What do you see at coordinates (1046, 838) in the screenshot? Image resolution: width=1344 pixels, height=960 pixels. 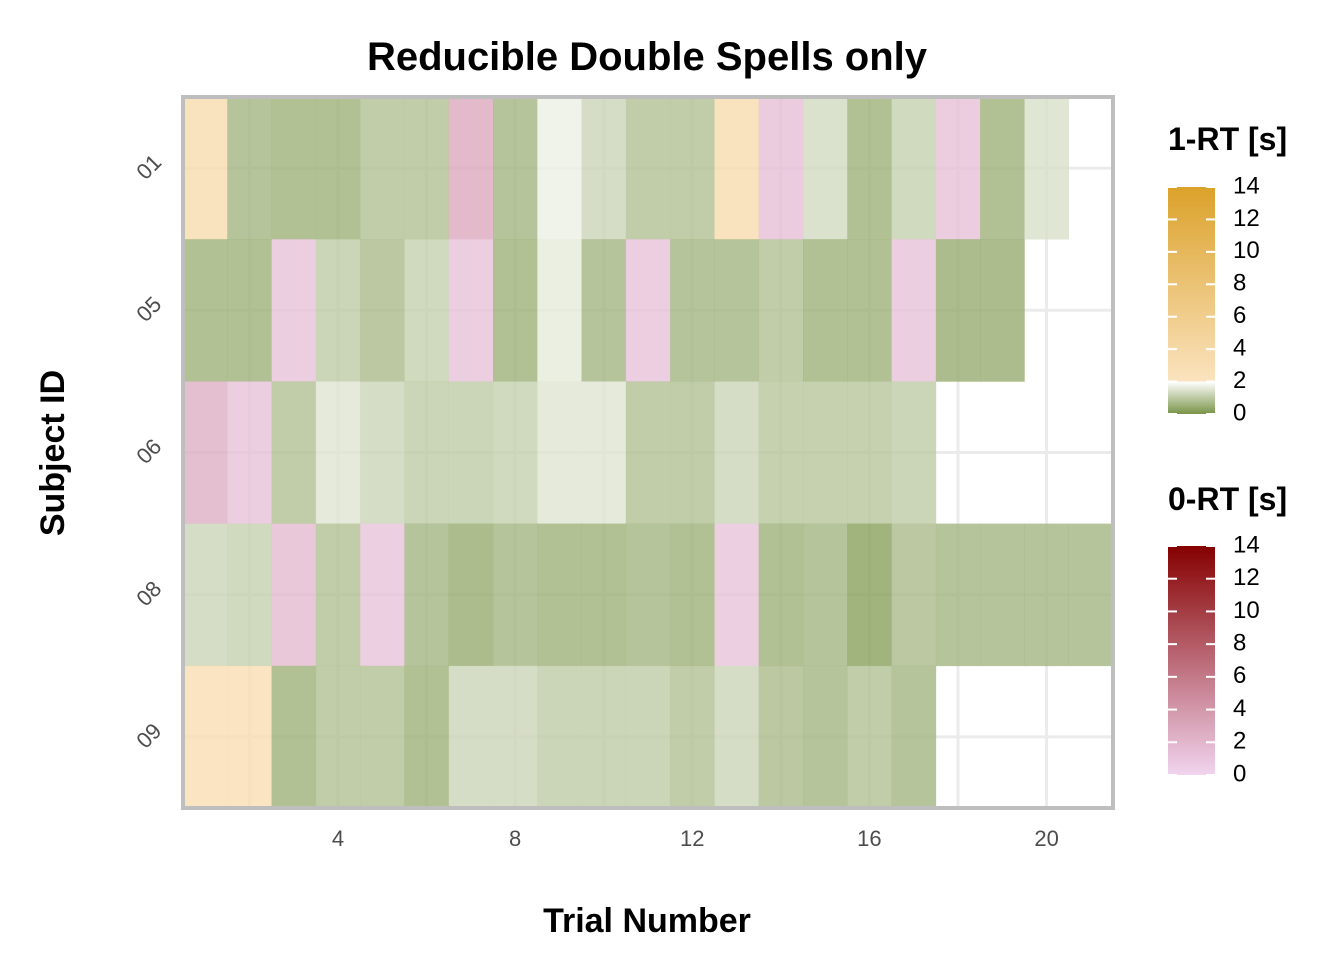 I see `x-tick-label: 20` at bounding box center [1046, 838].